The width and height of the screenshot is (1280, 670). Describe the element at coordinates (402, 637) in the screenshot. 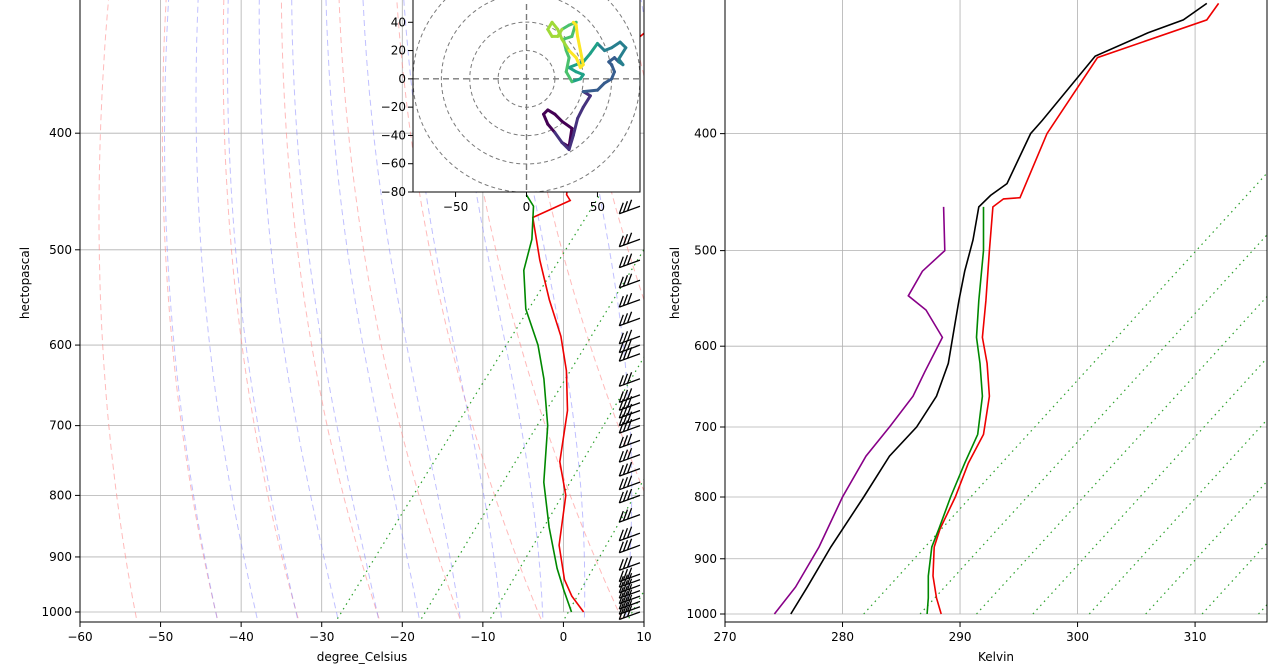

I see `x-tick-label: −20` at that location.